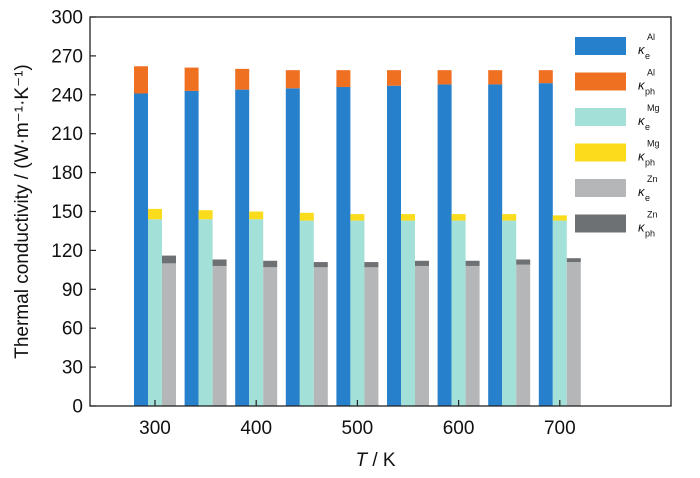 The height and width of the screenshot is (478, 700). What do you see at coordinates (600, 223) in the screenshot?
I see `legend-swatch-zn-ph` at bounding box center [600, 223].